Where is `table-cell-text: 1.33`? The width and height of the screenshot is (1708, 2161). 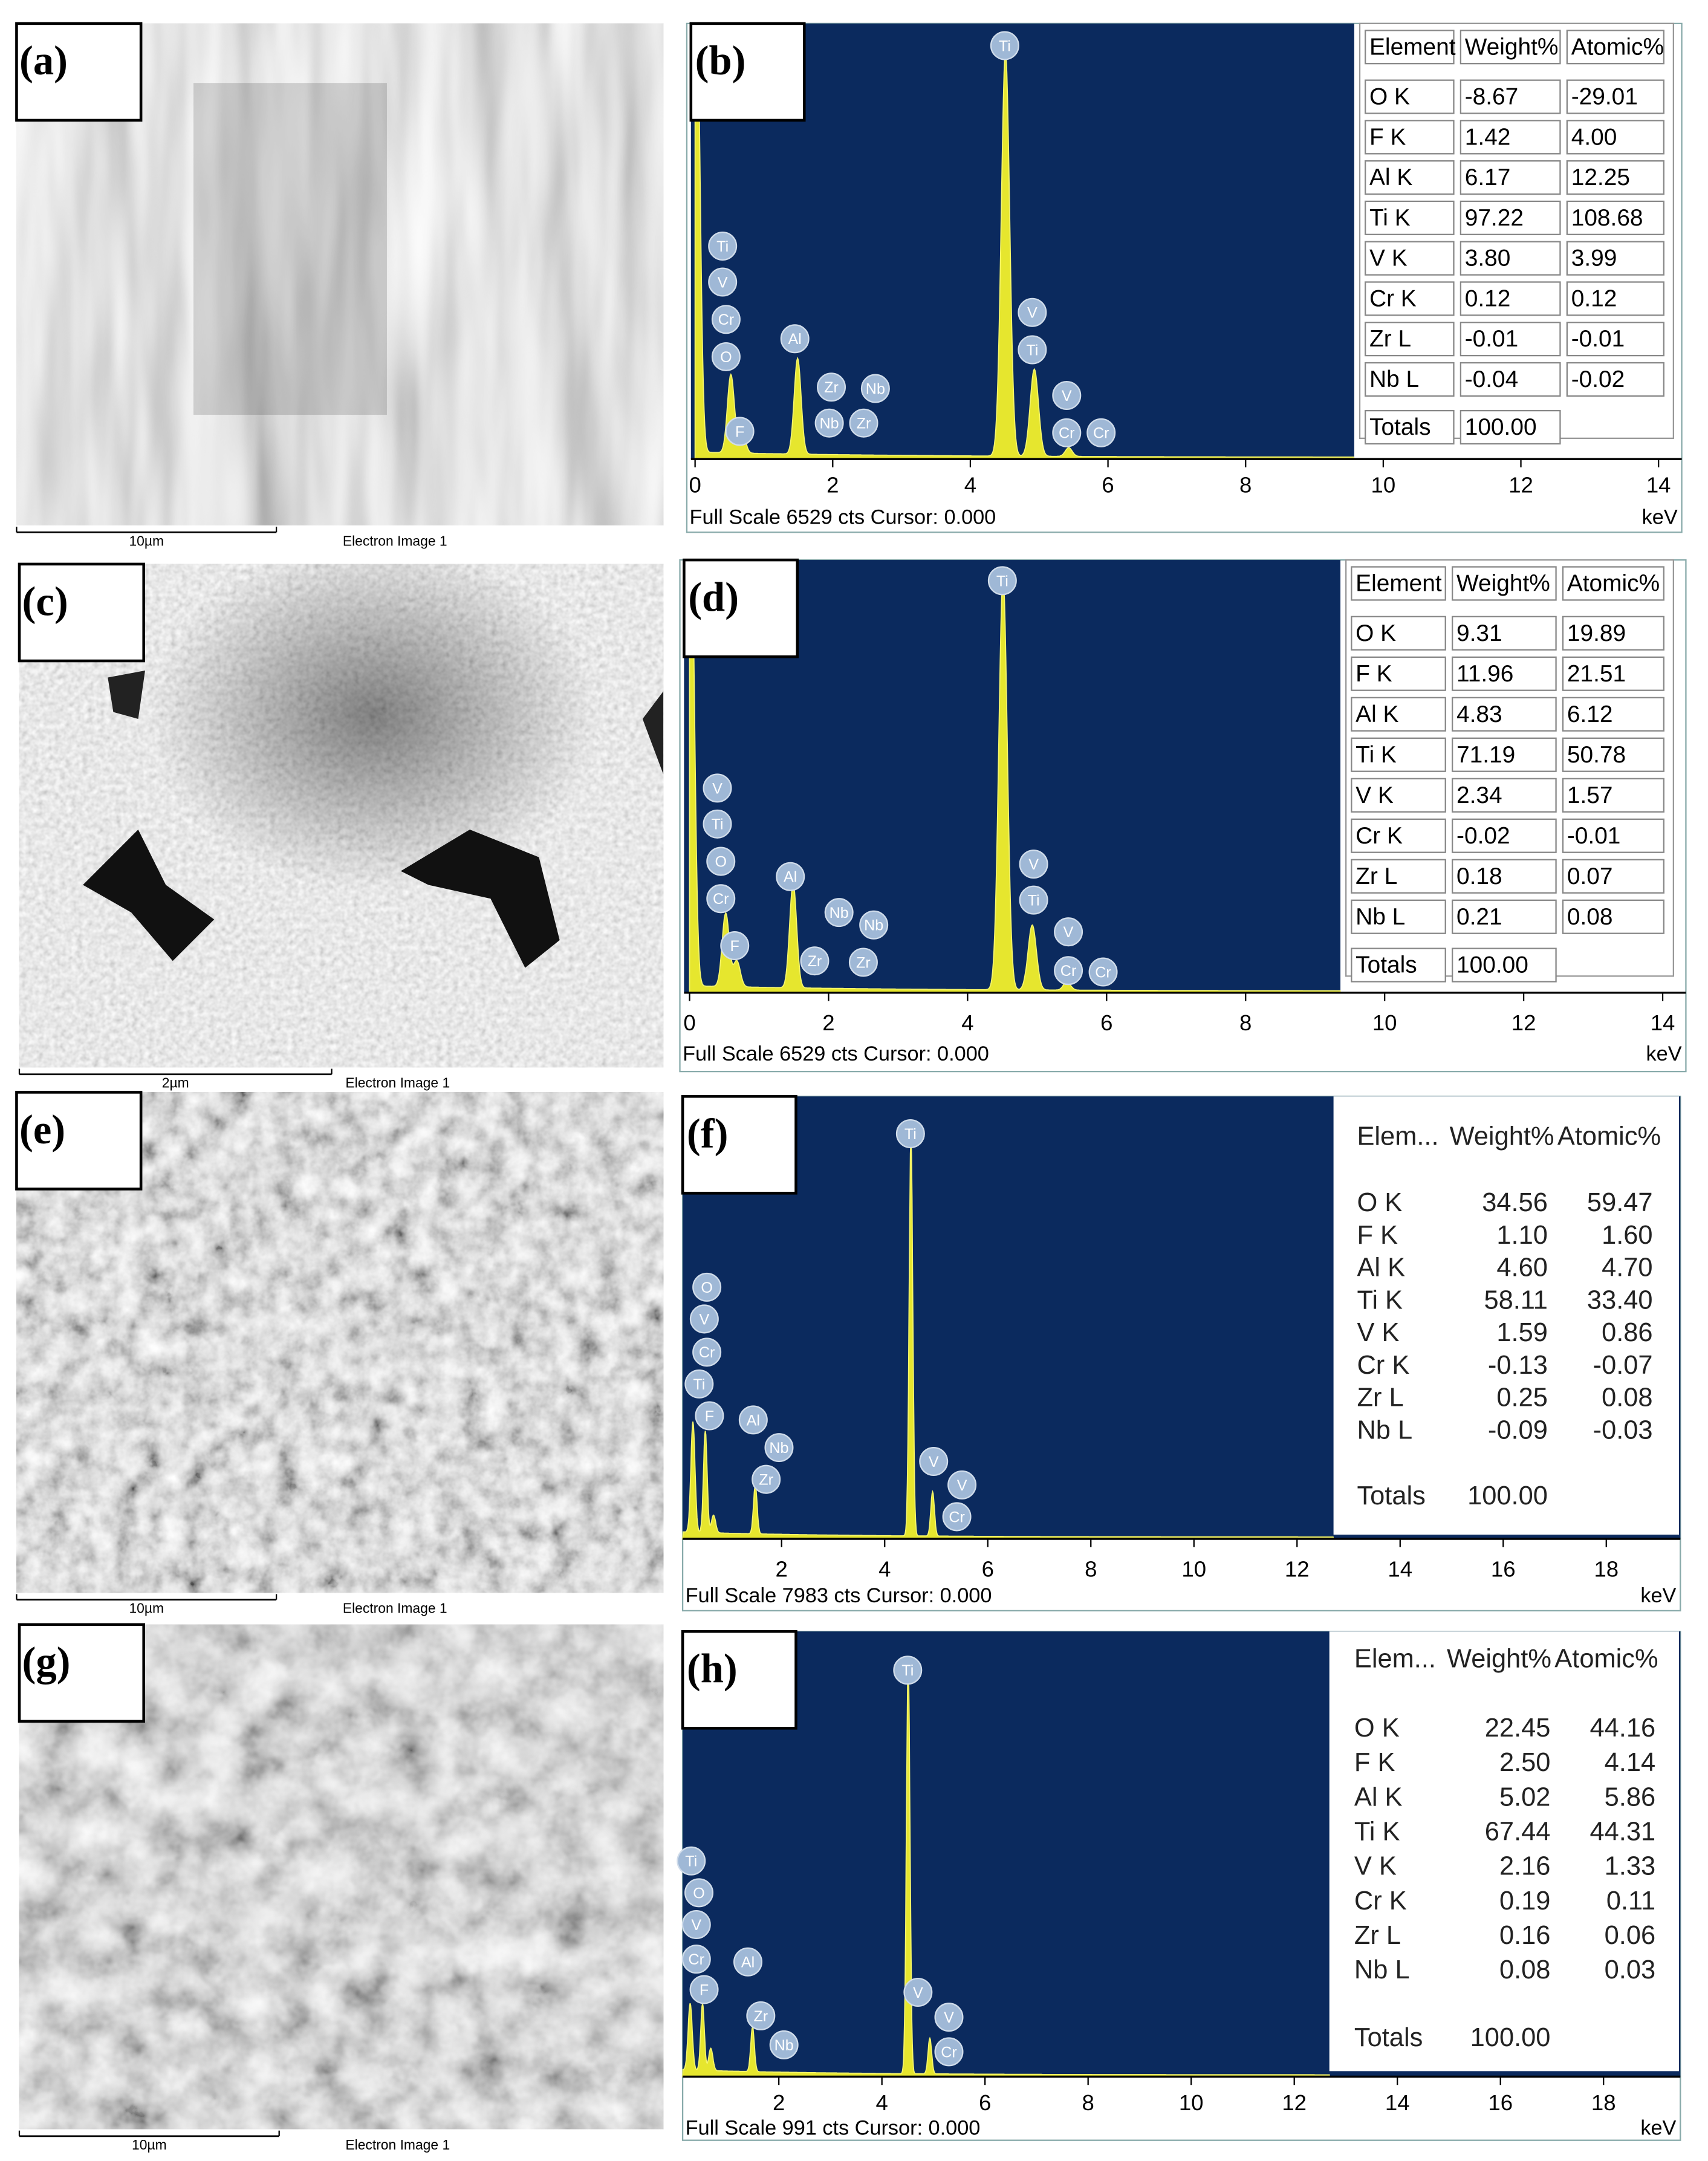
table-cell-text: 1.33 is located at coordinates (1630, 1866).